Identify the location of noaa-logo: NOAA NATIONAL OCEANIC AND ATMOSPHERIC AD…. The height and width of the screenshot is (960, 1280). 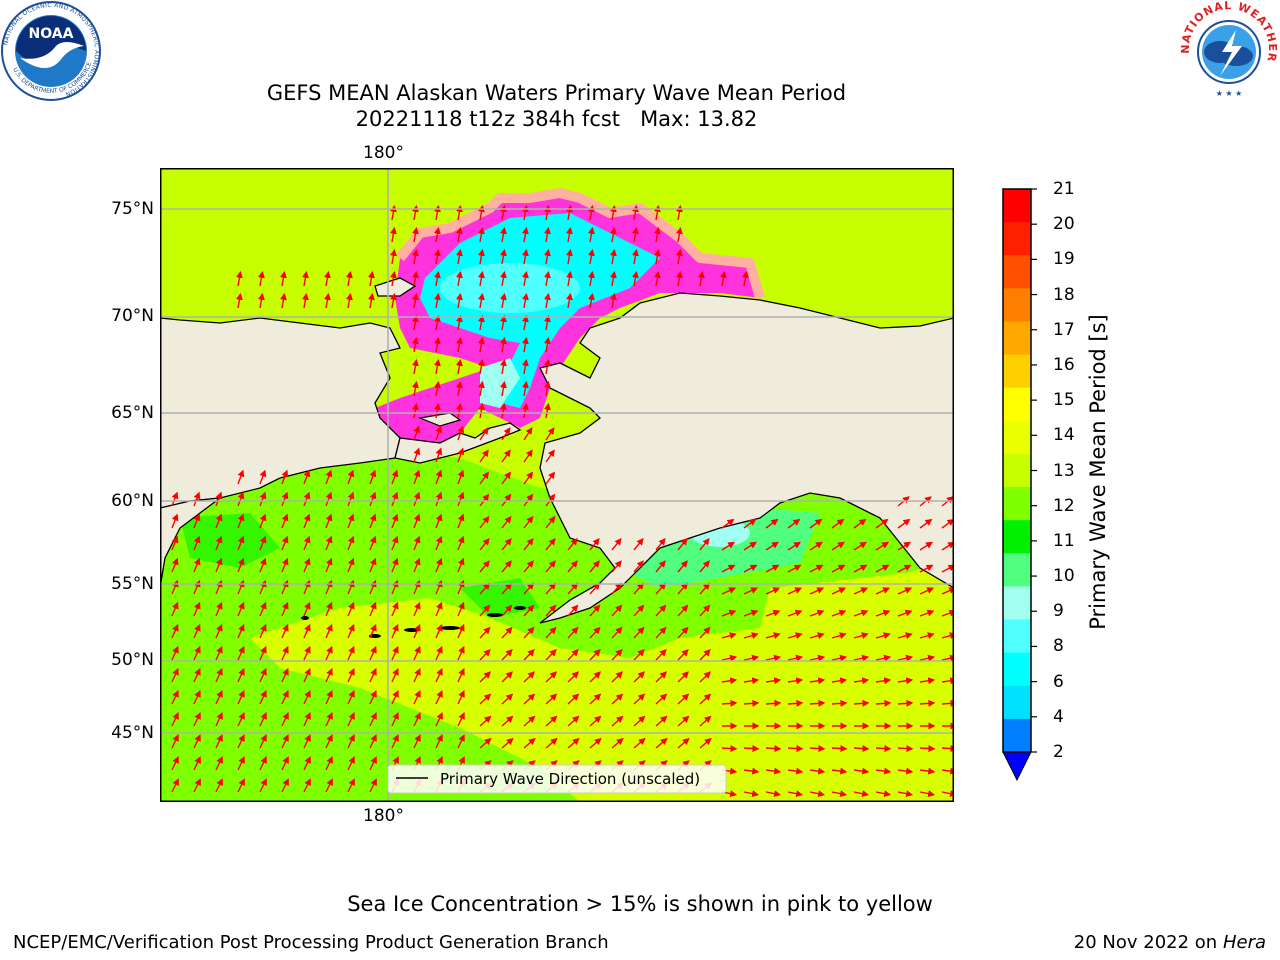
(51, 51).